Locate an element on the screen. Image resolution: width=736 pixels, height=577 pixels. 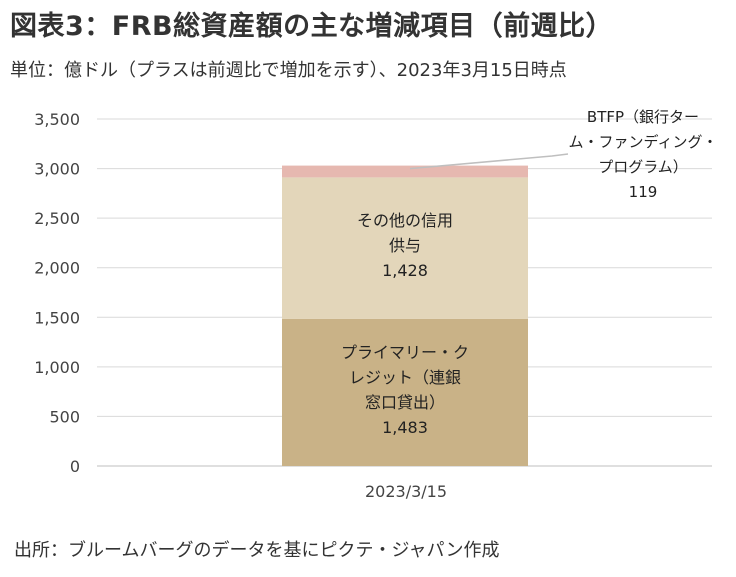
data-label: レジット（連銀 is located at coordinates (405, 377).